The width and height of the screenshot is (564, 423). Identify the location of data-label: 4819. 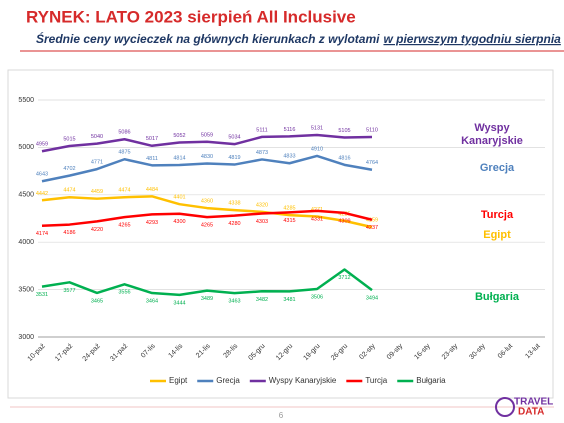
(234, 158).